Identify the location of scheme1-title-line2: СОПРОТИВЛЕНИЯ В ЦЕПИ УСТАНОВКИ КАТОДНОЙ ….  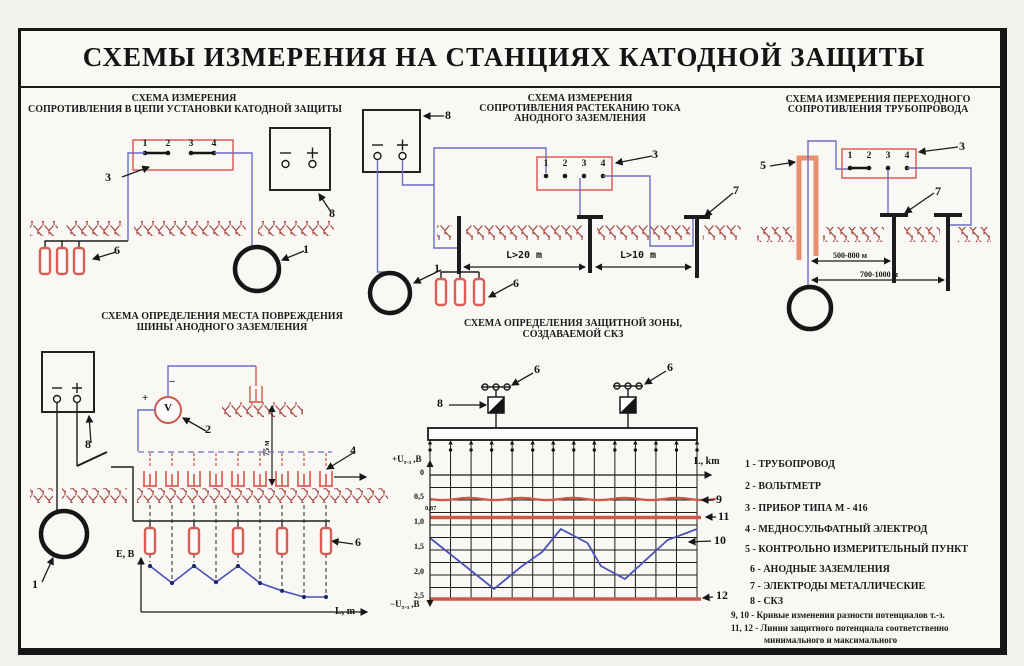
(185, 109).